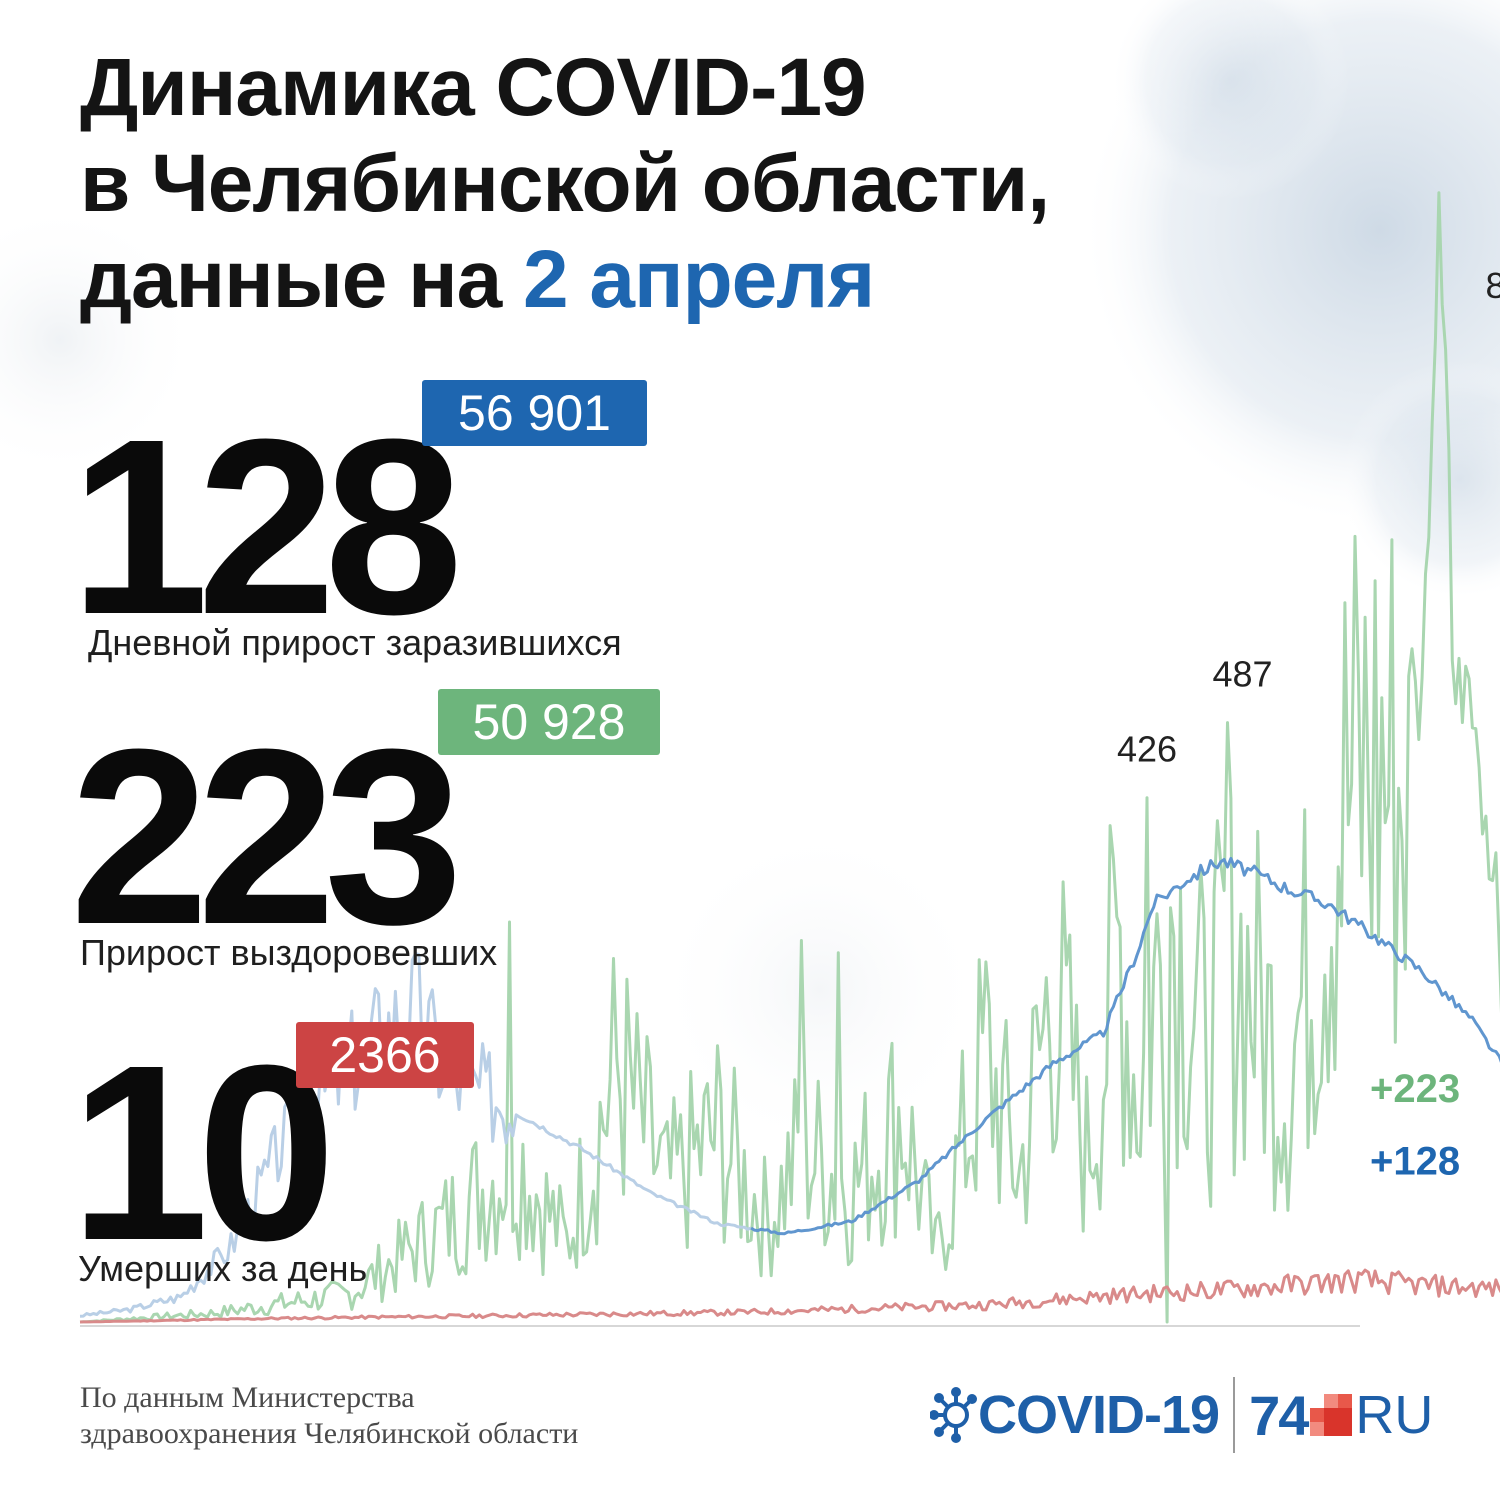 The width and height of the screenshot is (1500, 1500). What do you see at coordinates (1331, 1415) in the screenshot?
I see `pixel-square-icon` at bounding box center [1331, 1415].